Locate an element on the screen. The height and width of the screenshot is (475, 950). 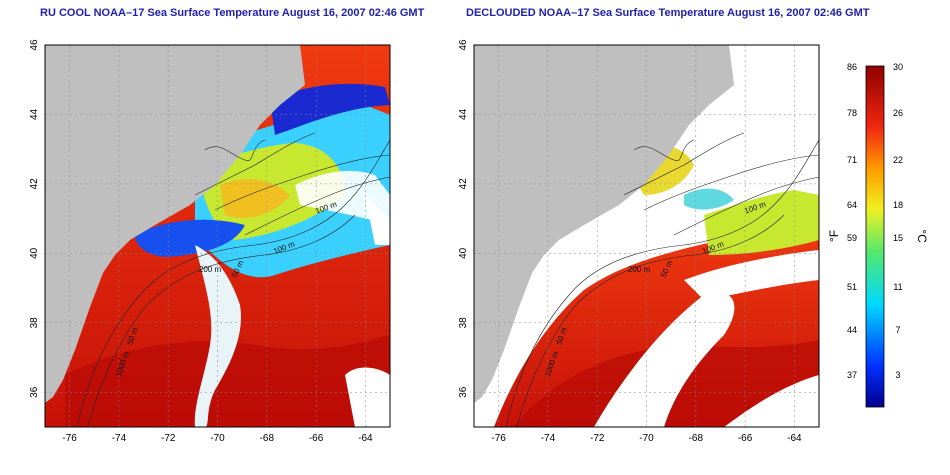
colorbar-unit-celsius: °C is located at coordinates (922, 236).